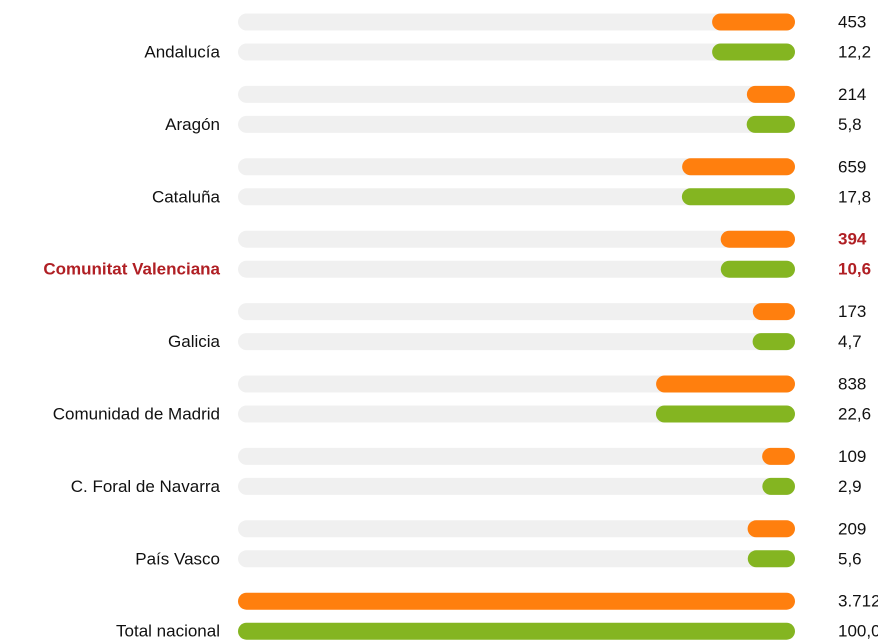 The width and height of the screenshot is (878, 643). Describe the element at coordinates (146, 486) in the screenshot. I see `category-label: C. Foral de Navarra` at that location.